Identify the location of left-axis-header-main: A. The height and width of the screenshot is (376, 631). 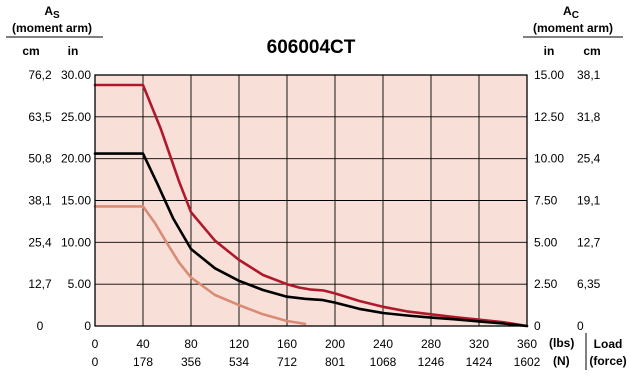
(48, 11).